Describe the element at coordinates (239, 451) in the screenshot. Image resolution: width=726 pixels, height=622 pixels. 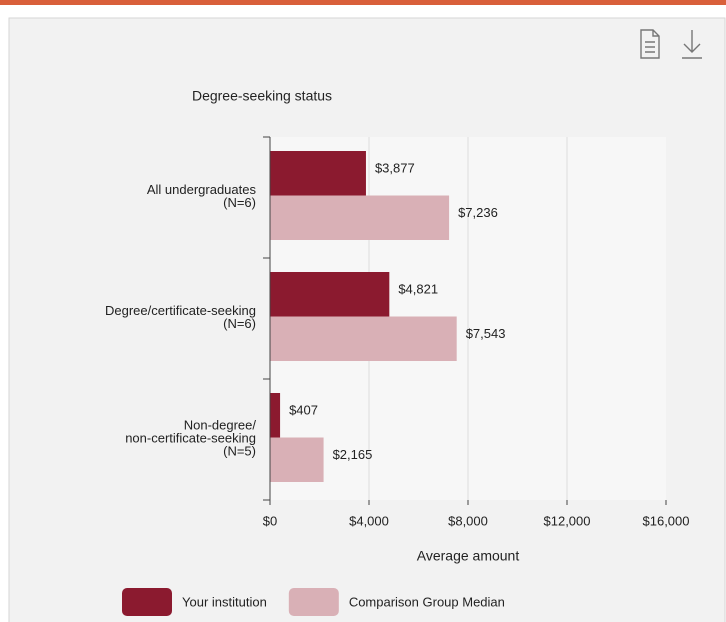
I see `y-tick-label-line: (N=5)` at that location.